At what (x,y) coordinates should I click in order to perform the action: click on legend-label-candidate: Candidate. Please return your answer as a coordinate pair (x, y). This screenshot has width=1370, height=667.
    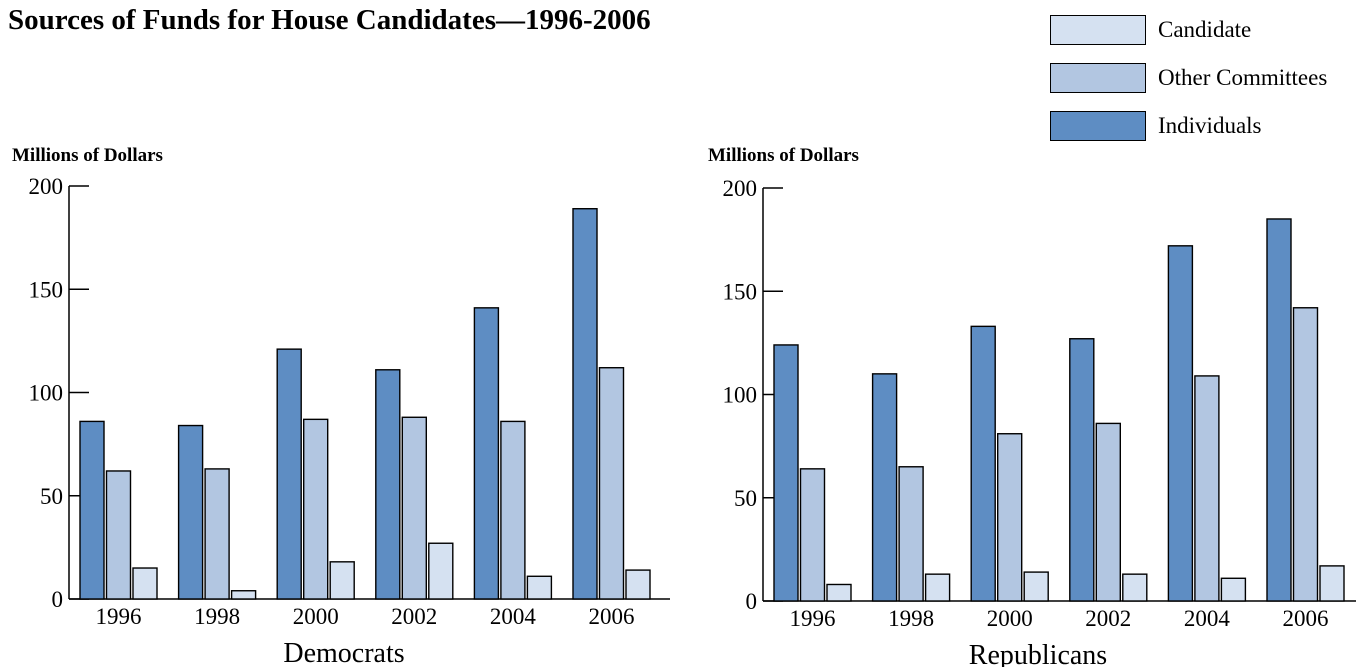
    Looking at the image, I should click on (1205, 29).